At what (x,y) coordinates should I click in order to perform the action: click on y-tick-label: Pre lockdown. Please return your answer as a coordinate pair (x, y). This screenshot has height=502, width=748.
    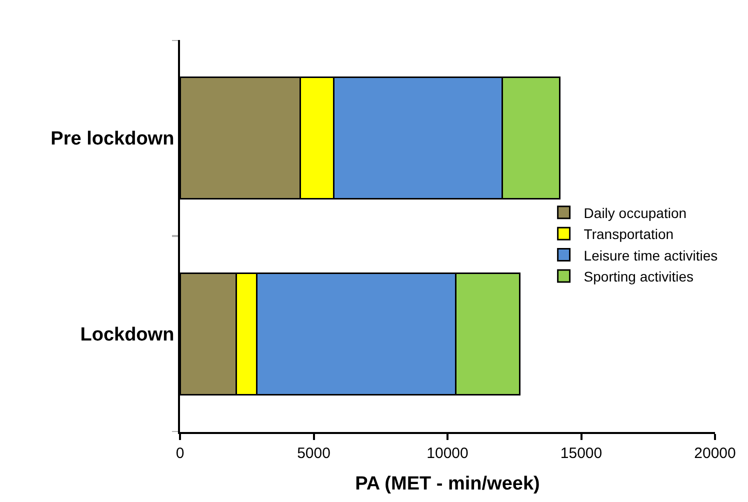
    Looking at the image, I should click on (112, 139).